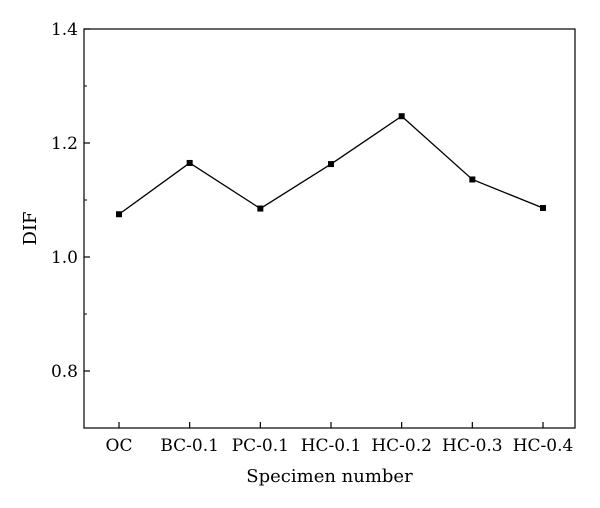 This screenshot has height=508, width=600. What do you see at coordinates (331, 446) in the screenshot?
I see `x-tick-label: HC-0.1` at bounding box center [331, 446].